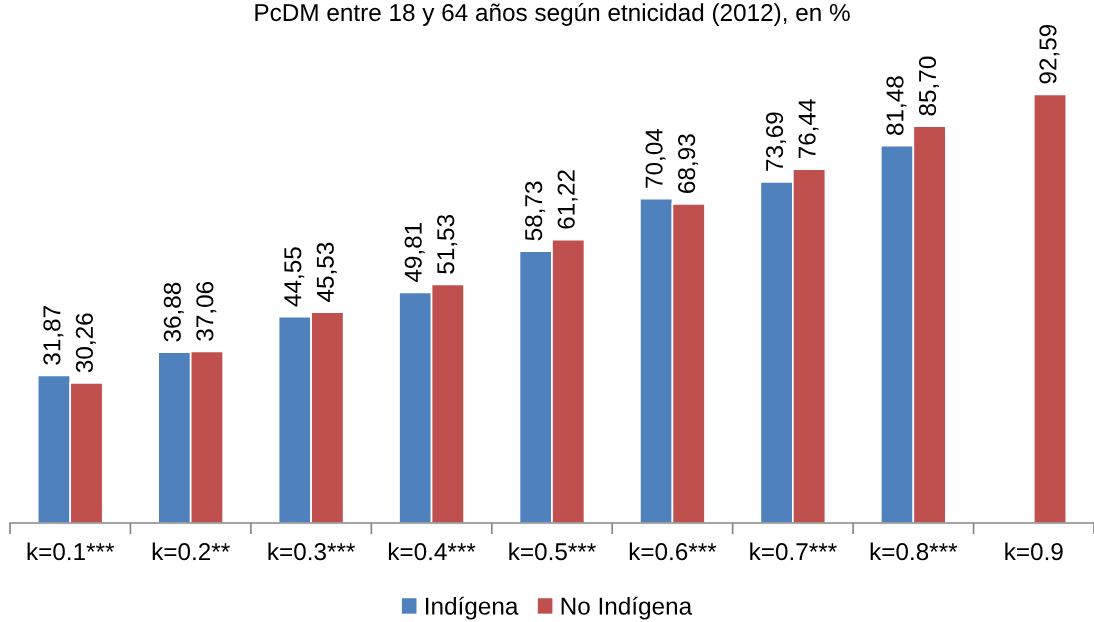 The width and height of the screenshot is (1094, 622). I want to click on data-label: 37,06, so click(206, 311).